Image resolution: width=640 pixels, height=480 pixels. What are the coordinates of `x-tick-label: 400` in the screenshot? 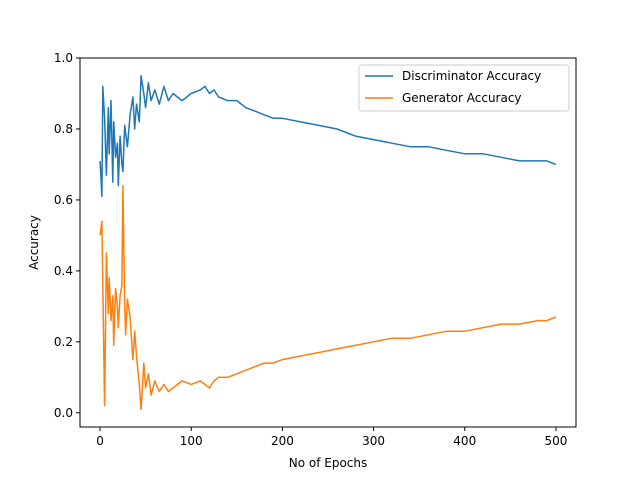 It's located at (464, 441).